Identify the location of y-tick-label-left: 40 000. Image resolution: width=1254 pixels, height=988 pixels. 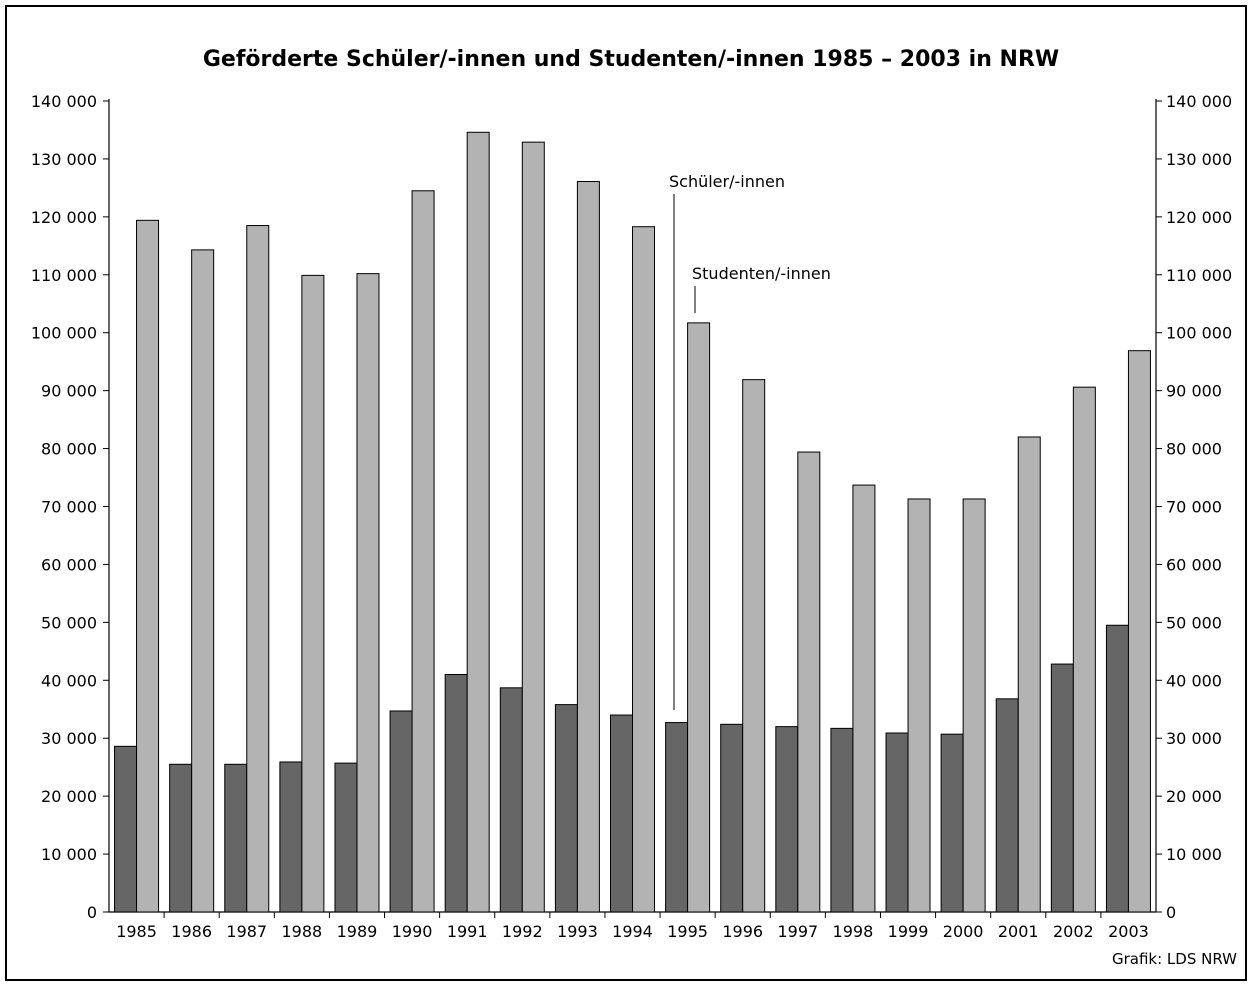
(69, 680).